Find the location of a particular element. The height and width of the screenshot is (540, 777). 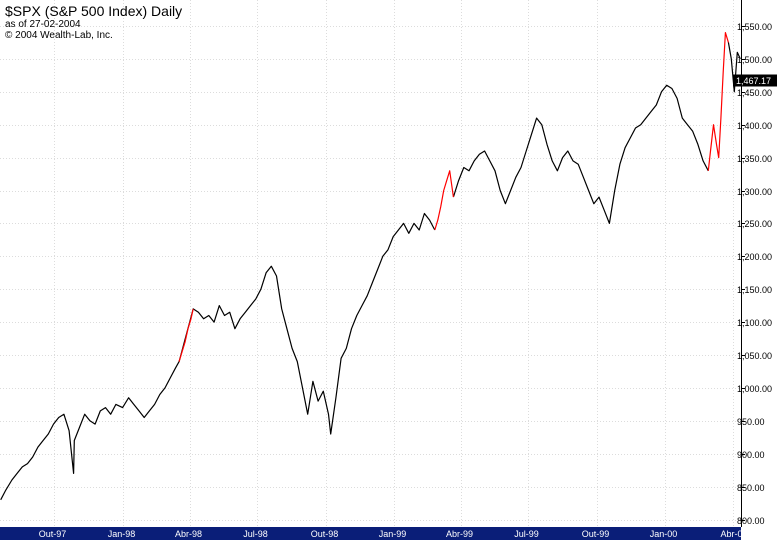

x-tick-label: Jan-00 is located at coordinates (664, 534).